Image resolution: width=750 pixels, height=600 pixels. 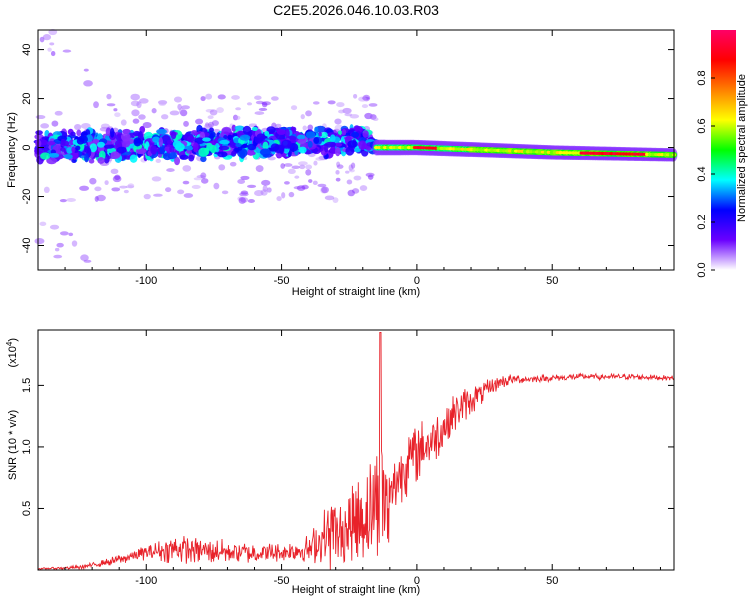 What do you see at coordinates (282, 581) in the screenshot?
I see `x-tick-label: -50` at bounding box center [282, 581].